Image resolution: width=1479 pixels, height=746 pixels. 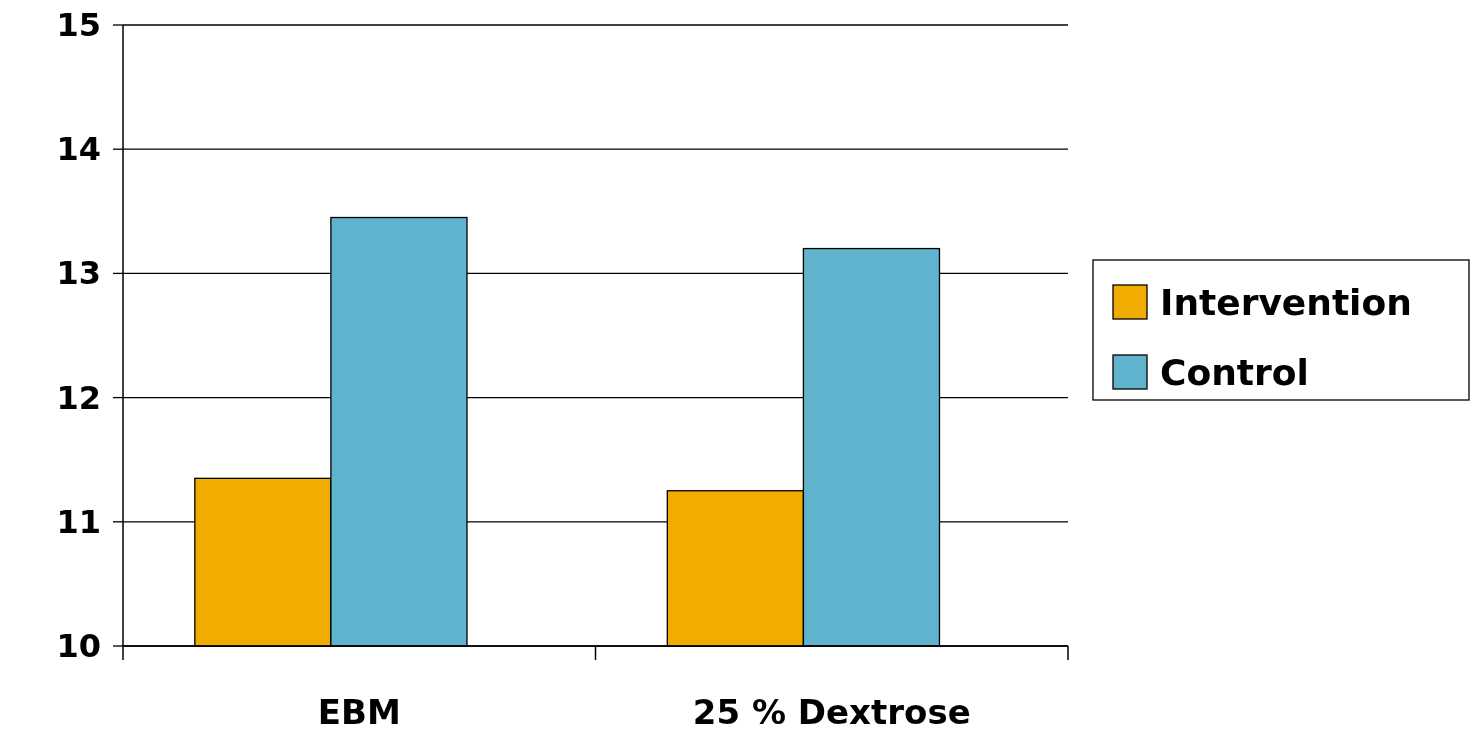 What do you see at coordinates (78, 521) in the screenshot?
I see `y-tick-label: 11` at bounding box center [78, 521].